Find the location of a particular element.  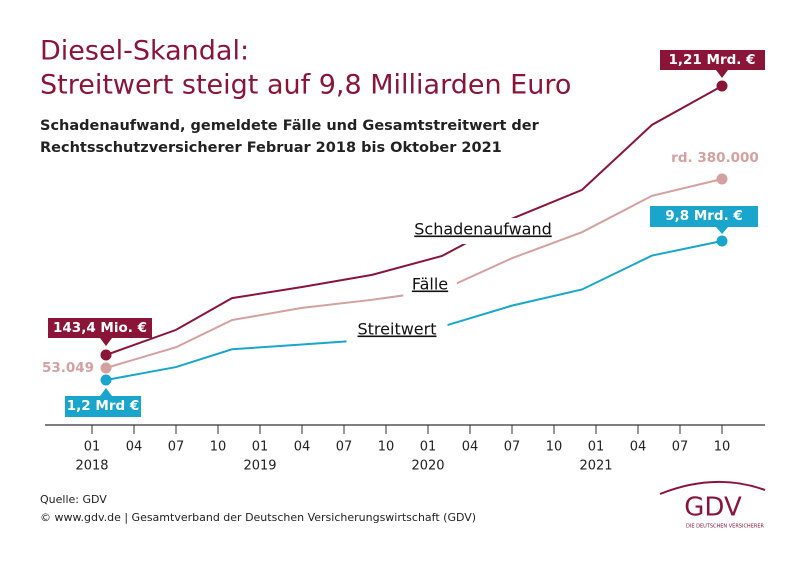

x-year-label: 2019 is located at coordinates (259, 466).